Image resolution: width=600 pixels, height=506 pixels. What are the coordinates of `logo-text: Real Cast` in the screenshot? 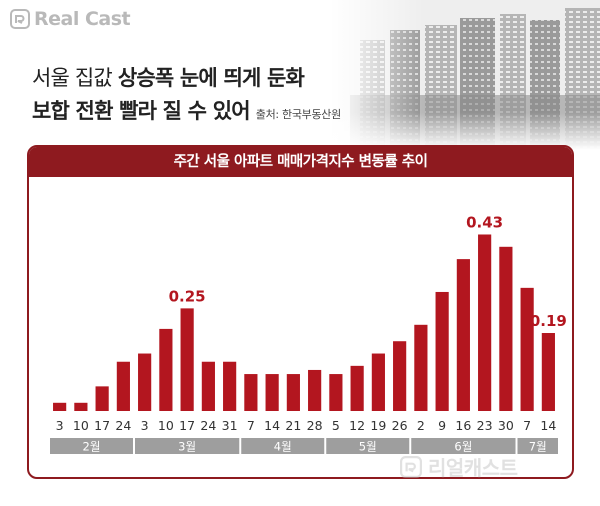 It's located at (82, 19).